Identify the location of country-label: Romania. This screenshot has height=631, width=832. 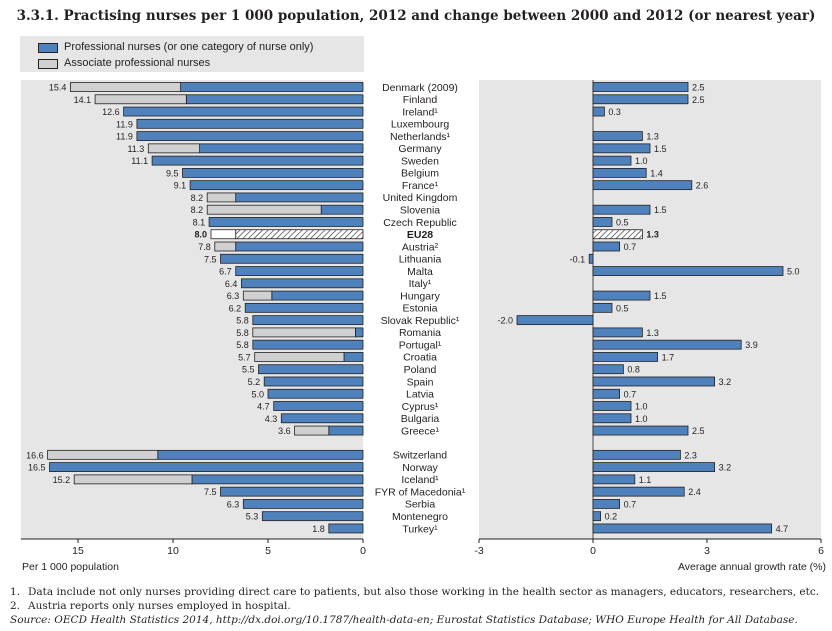
(420, 333).